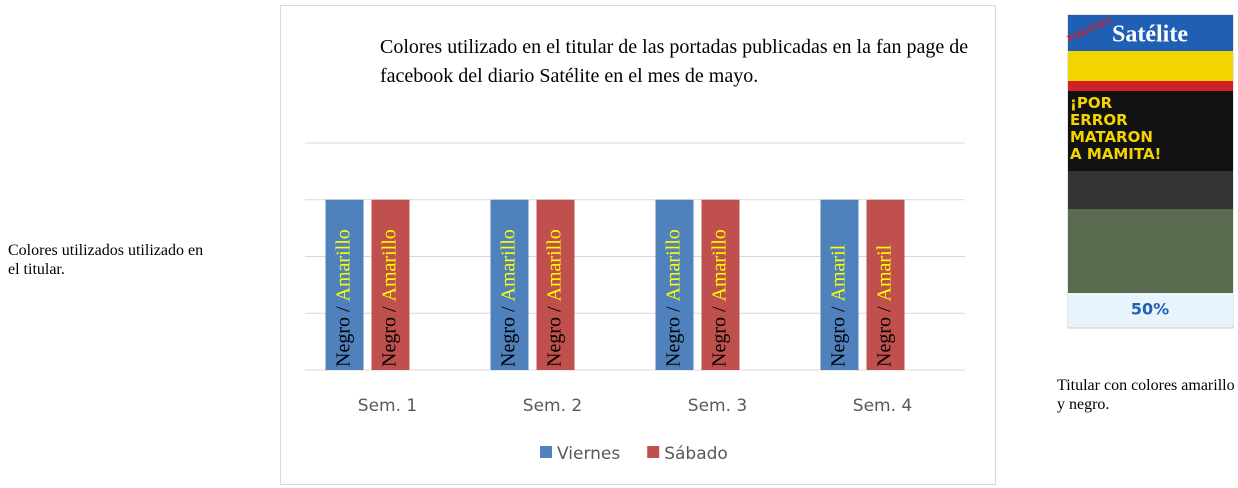 Image resolution: width=1238 pixels, height=488 pixels. I want to click on headline: ¡POR ERROR MATARON A MAMITA!, so click(1116, 129).